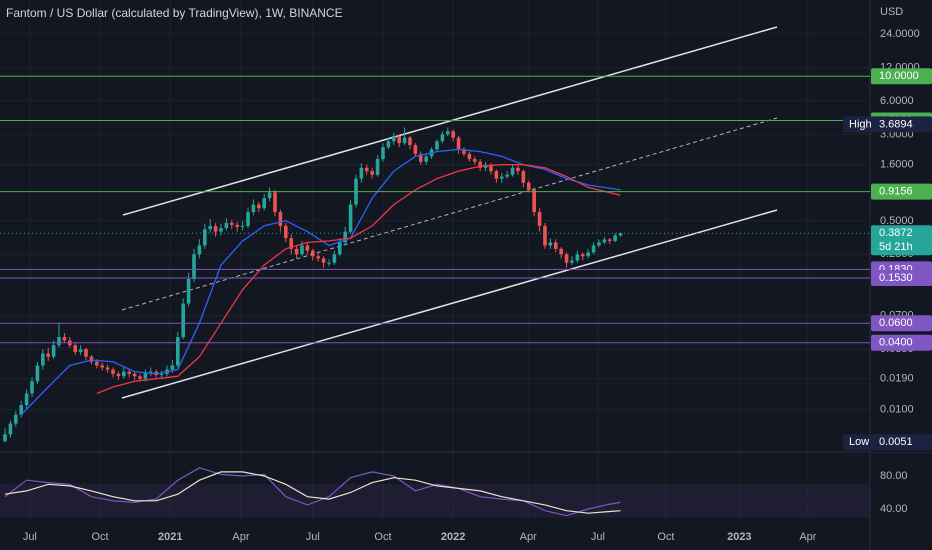 This screenshot has height=550, width=932. What do you see at coordinates (896, 192) in the screenshot?
I see `level-label: 0.9156` at bounding box center [896, 192].